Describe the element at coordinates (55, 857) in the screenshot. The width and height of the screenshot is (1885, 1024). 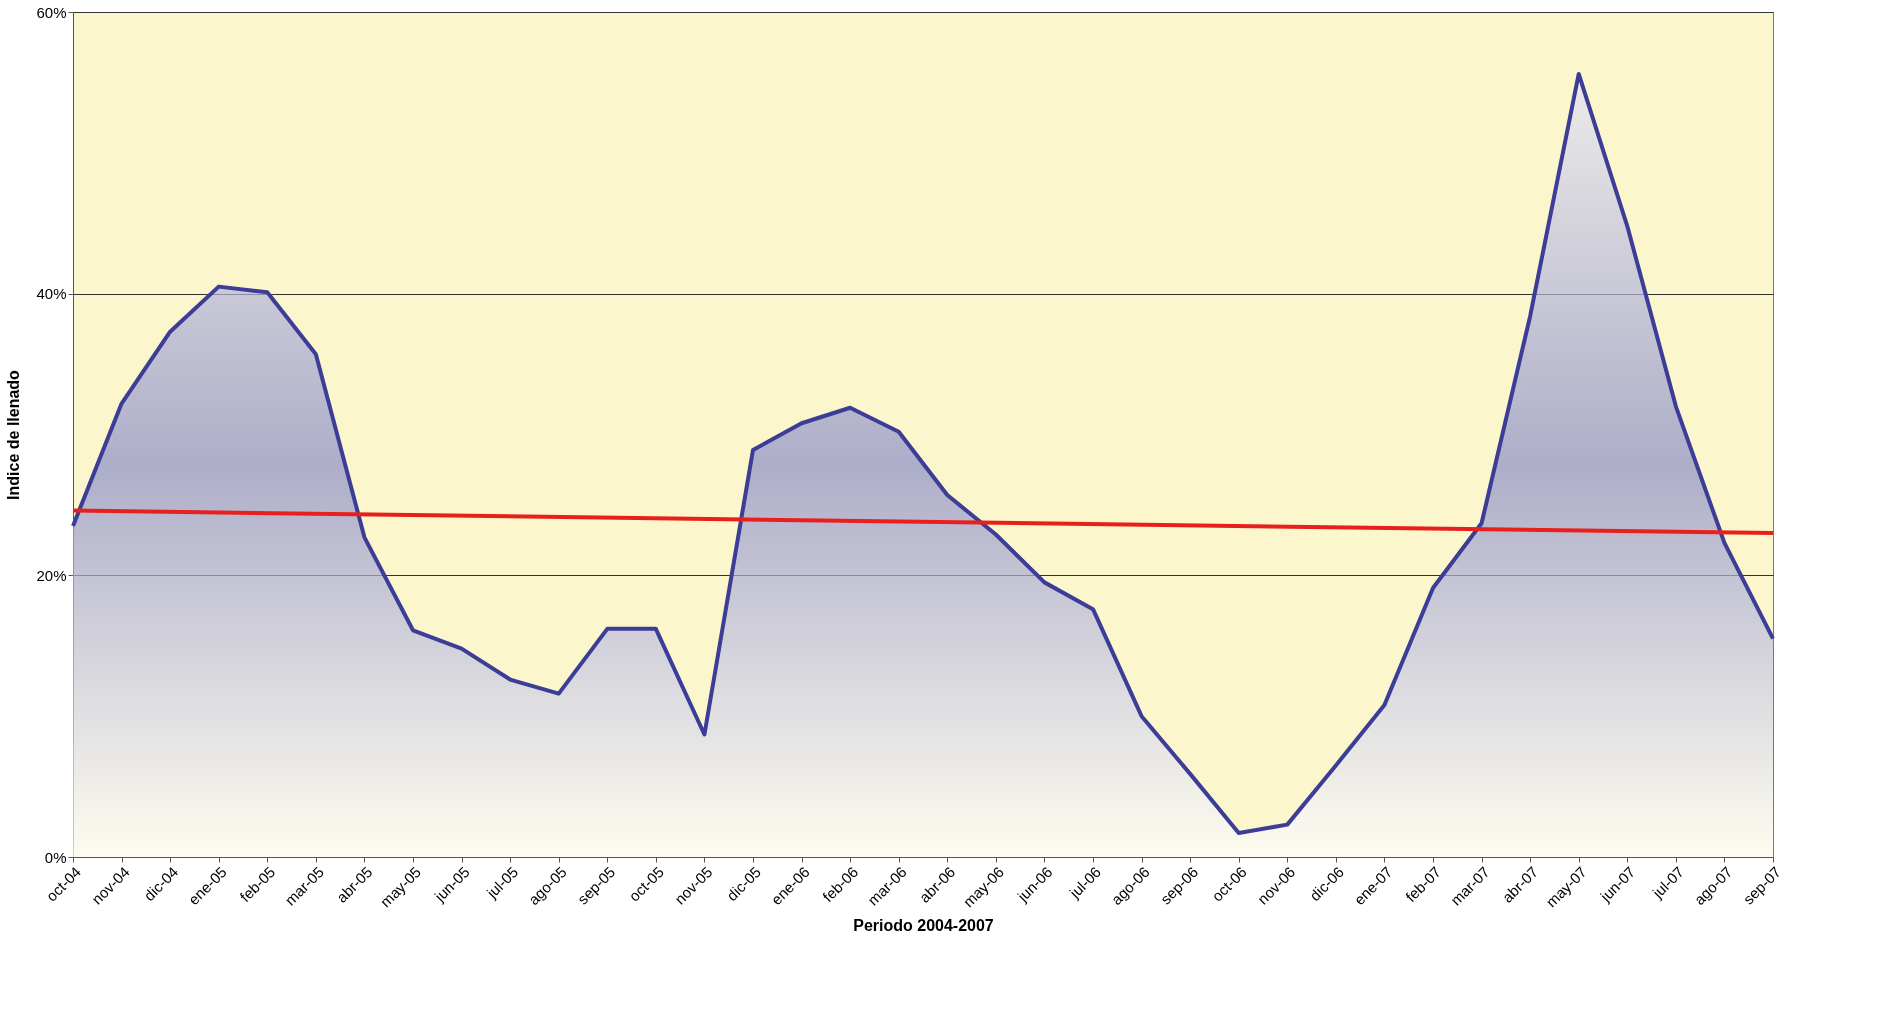
I see `y-tick-label: 0%` at that location.